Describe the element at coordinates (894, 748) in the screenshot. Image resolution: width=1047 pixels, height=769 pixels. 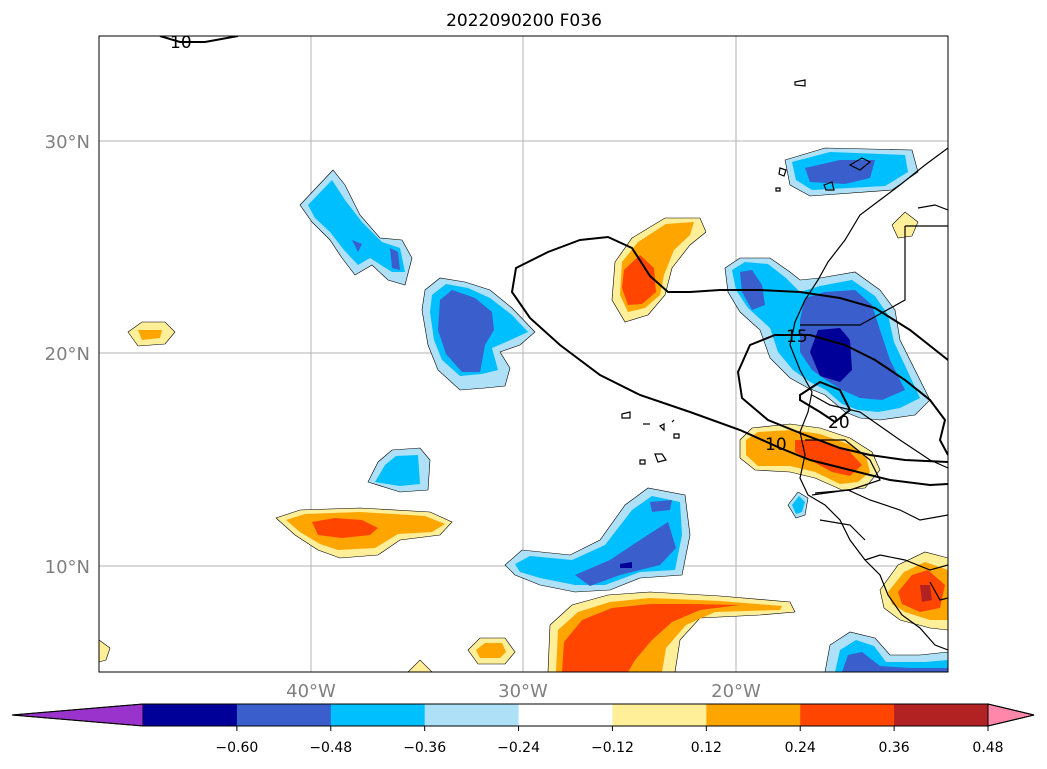
I see `colorbar-tick-label: 0.36` at that location.